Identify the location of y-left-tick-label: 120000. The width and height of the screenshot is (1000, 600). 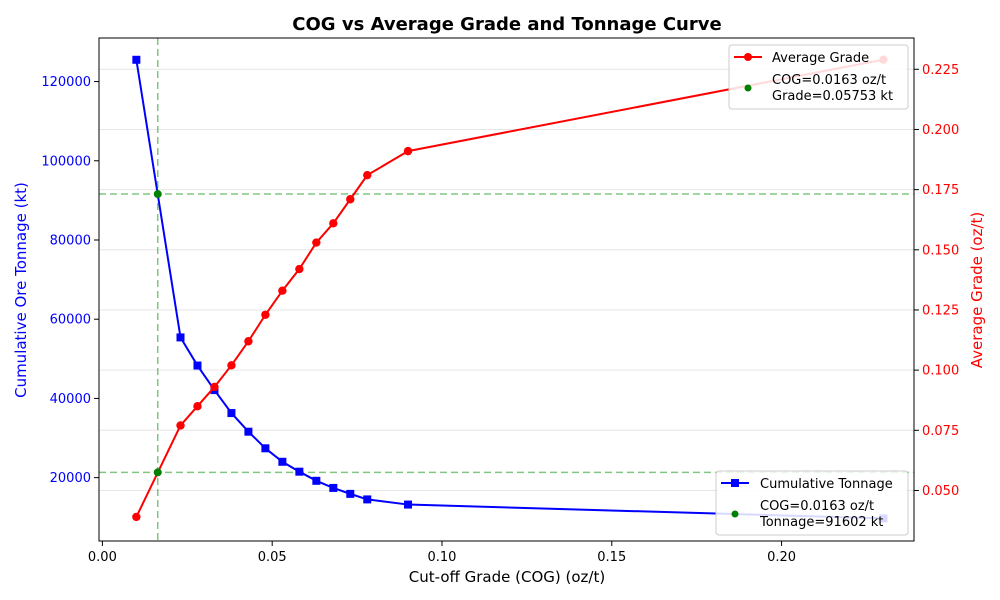
(66, 82).